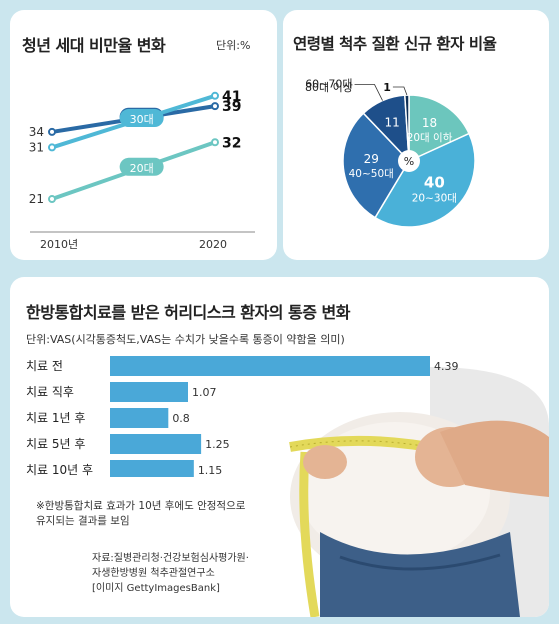  I want to click on outside-value-label: 1, so click(387, 87).